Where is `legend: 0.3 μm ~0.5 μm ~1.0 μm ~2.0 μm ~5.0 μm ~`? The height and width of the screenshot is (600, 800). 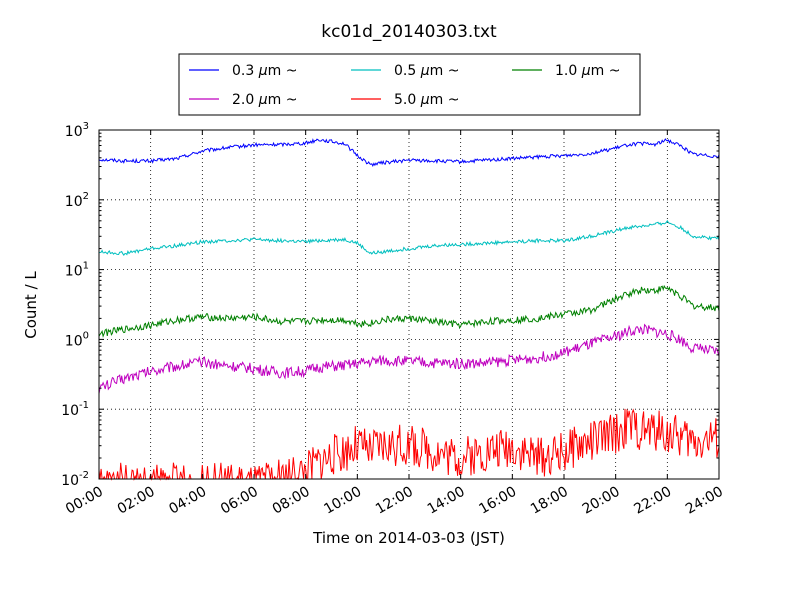 legend: 0.3 μm ~0.5 μm ~1.0 μm ~2.0 μm ~5.0 μm ~ is located at coordinates (409, 84).